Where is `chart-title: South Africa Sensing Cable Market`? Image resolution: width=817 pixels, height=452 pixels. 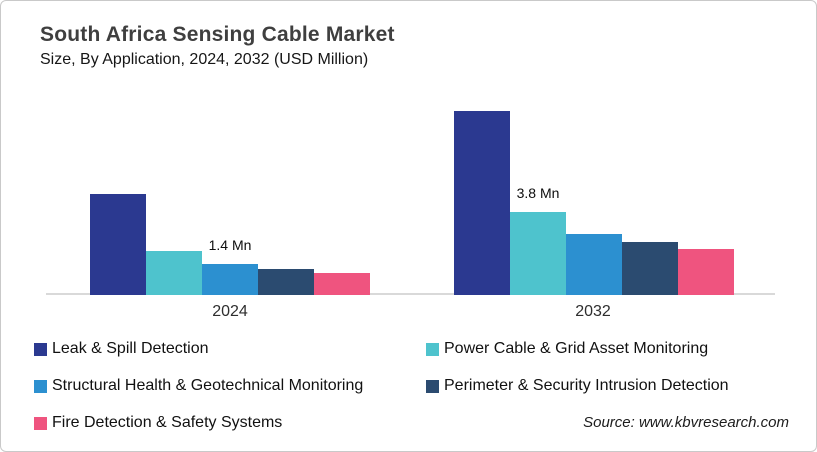 chart-title: South Africa Sensing Cable Market is located at coordinates (217, 34).